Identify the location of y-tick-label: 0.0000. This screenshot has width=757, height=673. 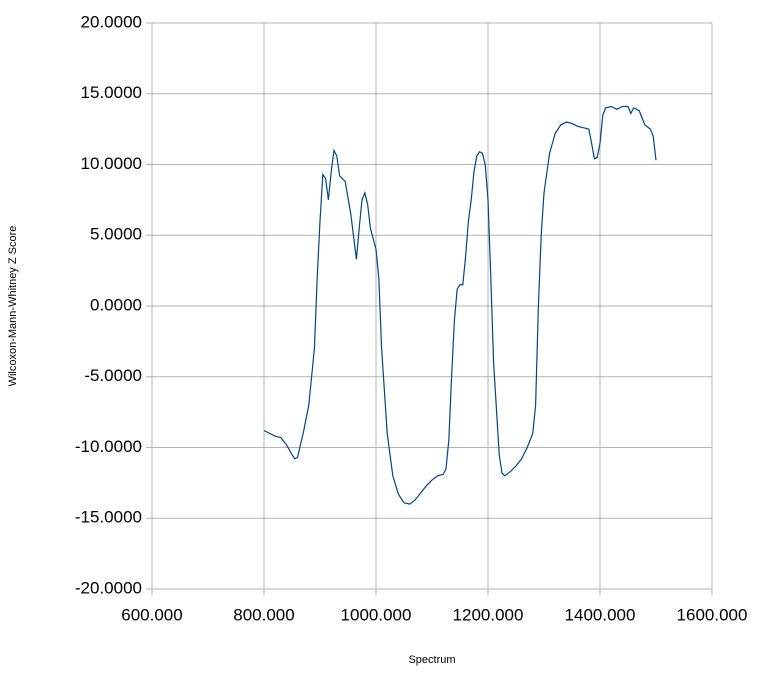
(116, 304).